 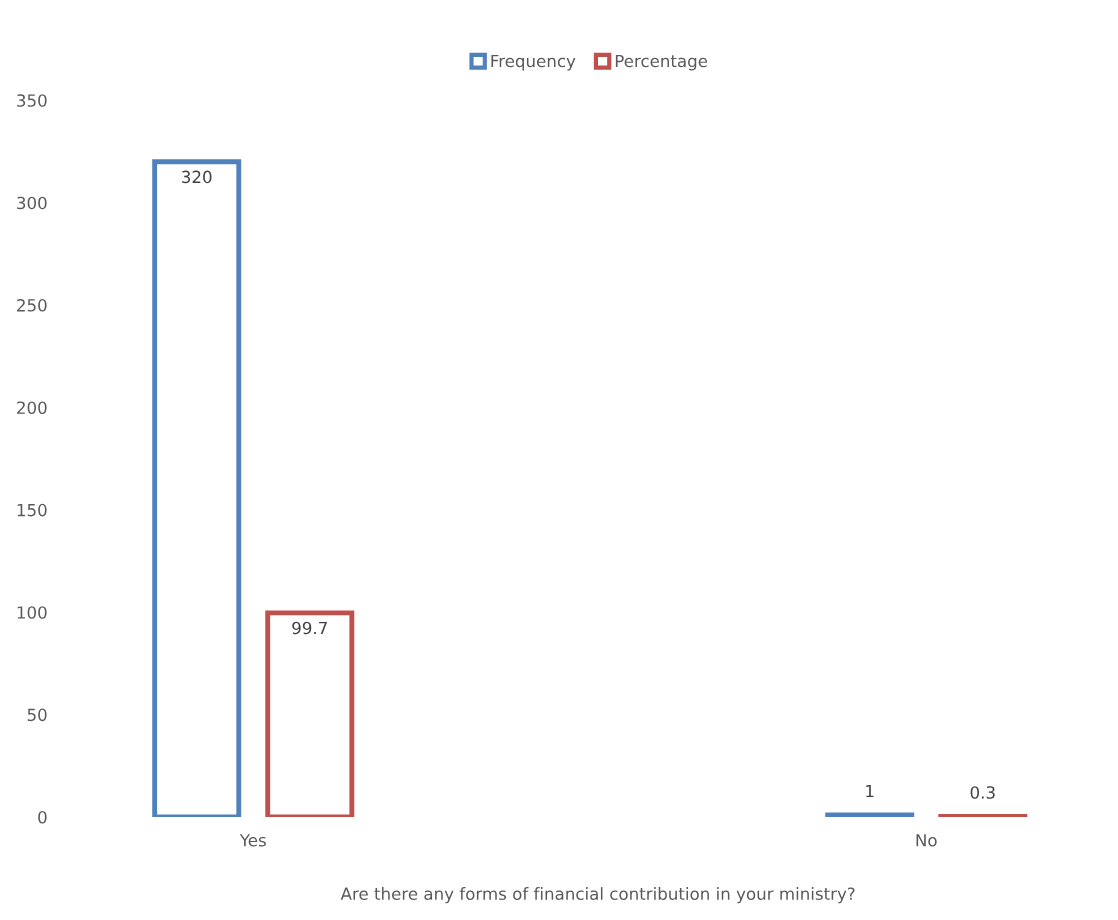 I want to click on legend-label: Frequency, so click(x=533, y=62).